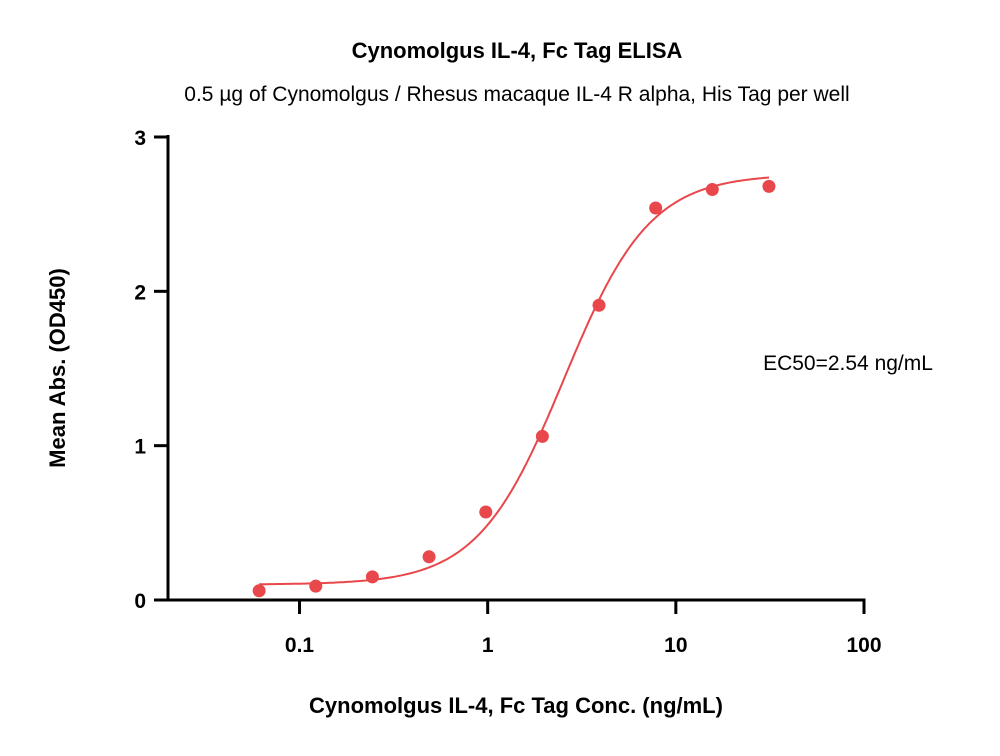  What do you see at coordinates (300, 645) in the screenshot?
I see `x-tick-label: 0.1` at bounding box center [300, 645].